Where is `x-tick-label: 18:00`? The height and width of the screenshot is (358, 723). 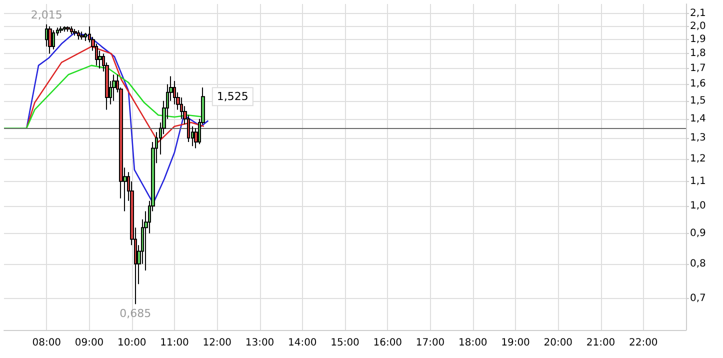
x-tick-label: 18:00 is located at coordinates (473, 343).